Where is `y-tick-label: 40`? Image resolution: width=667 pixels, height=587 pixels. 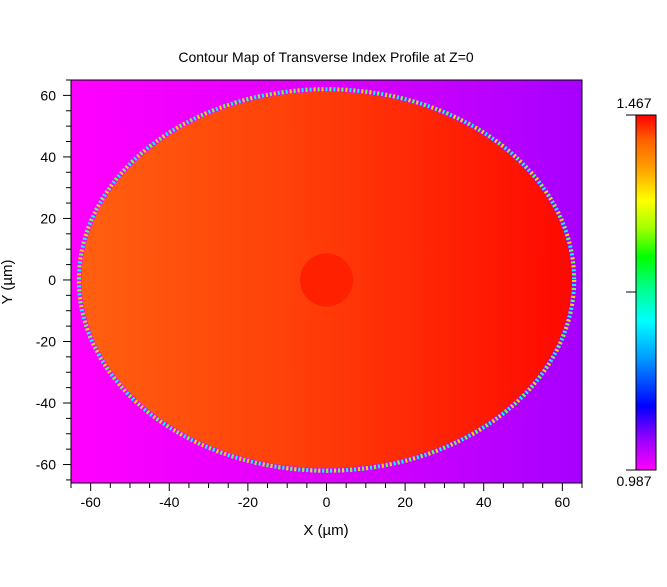
y-tick-label: 40 is located at coordinates (48, 157).